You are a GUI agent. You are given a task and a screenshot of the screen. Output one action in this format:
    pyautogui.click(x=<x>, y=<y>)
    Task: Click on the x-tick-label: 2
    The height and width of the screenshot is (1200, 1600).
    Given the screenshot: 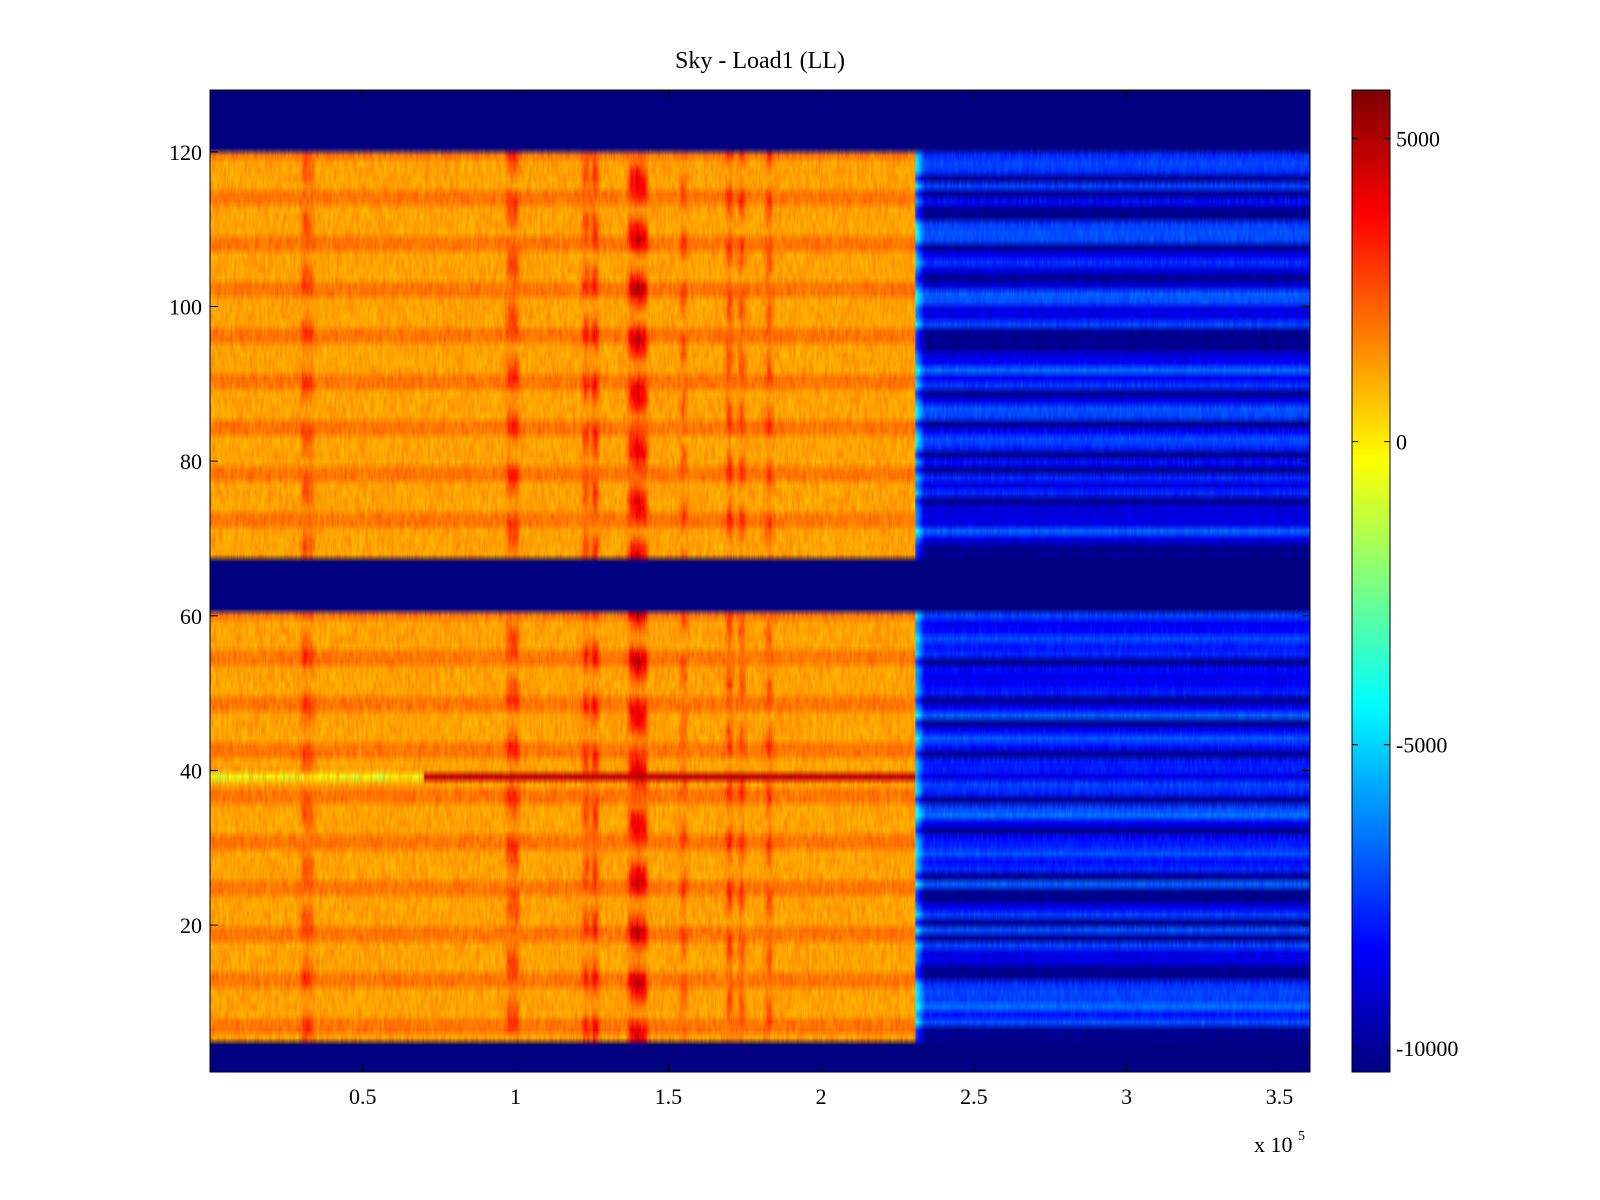 What is the action you would take?
    pyautogui.click(x=821, y=1096)
    